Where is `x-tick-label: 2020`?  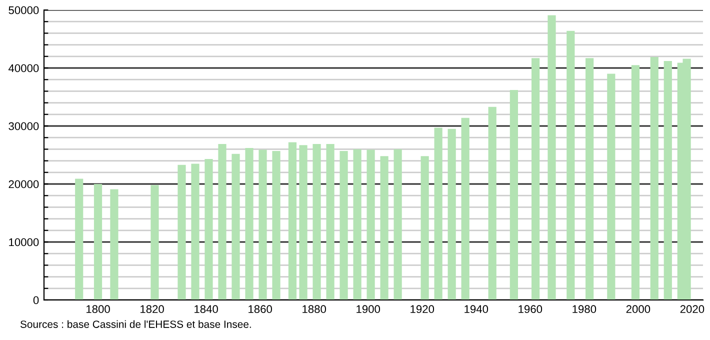
x-tick-label: 2020 is located at coordinates (692, 309).